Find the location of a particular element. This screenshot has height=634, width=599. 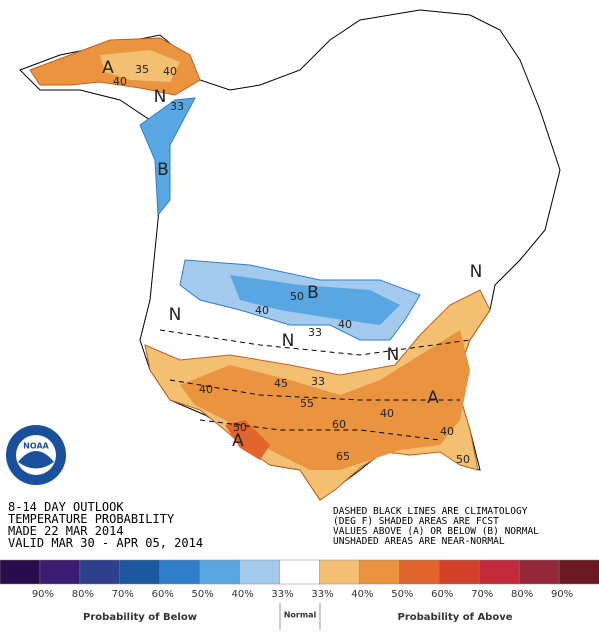

logo-bird is located at coordinates (36, 460).